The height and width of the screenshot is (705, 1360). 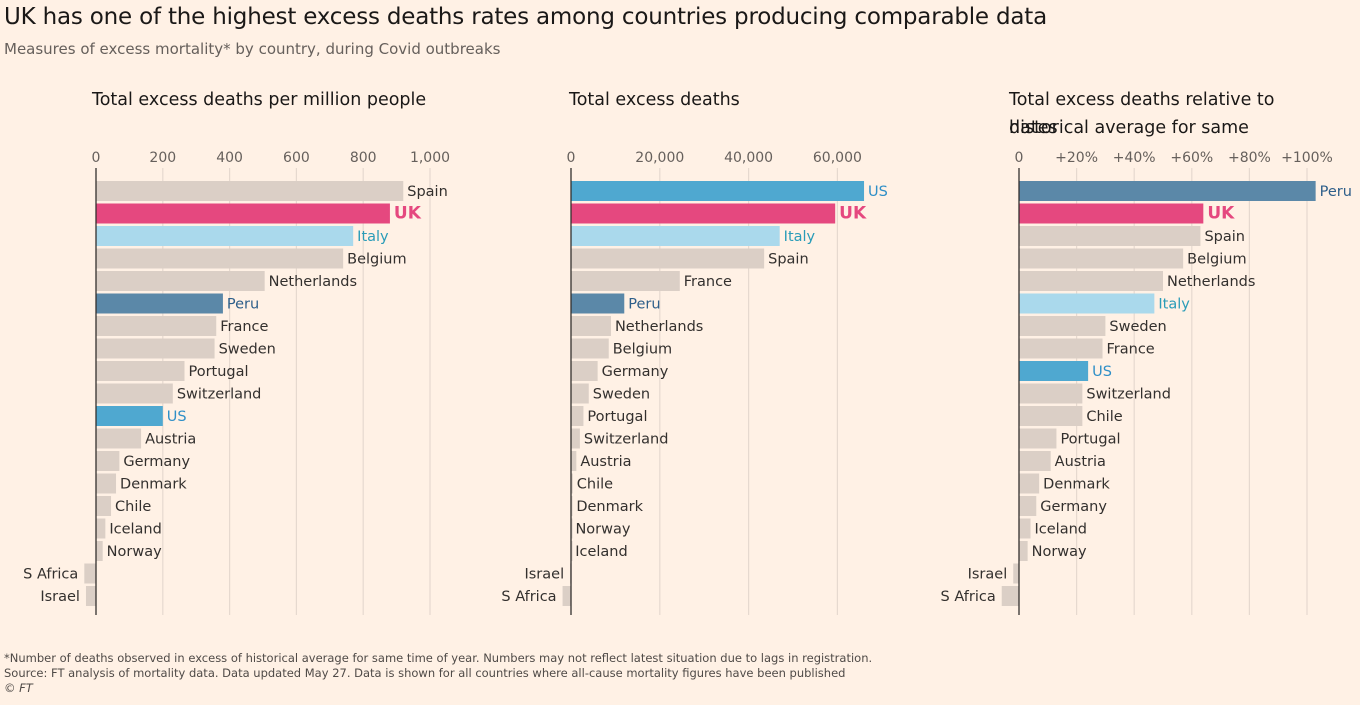 What do you see at coordinates (626, 440) in the screenshot?
I see `panel-2-label-switzerland: Switzerland` at bounding box center [626, 440].